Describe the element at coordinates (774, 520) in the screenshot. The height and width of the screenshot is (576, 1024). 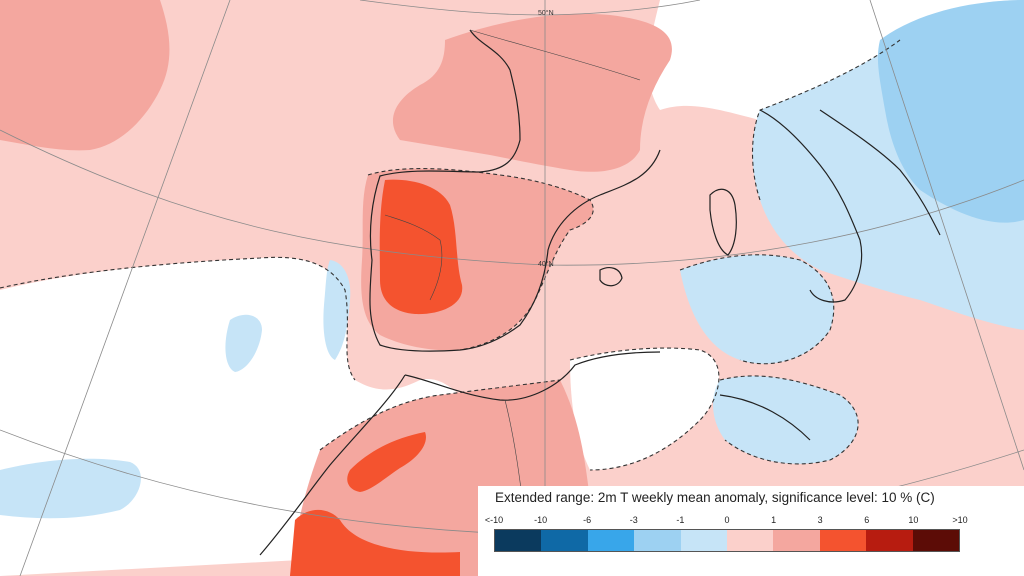
I see `legend-tick-label: 1` at that location.